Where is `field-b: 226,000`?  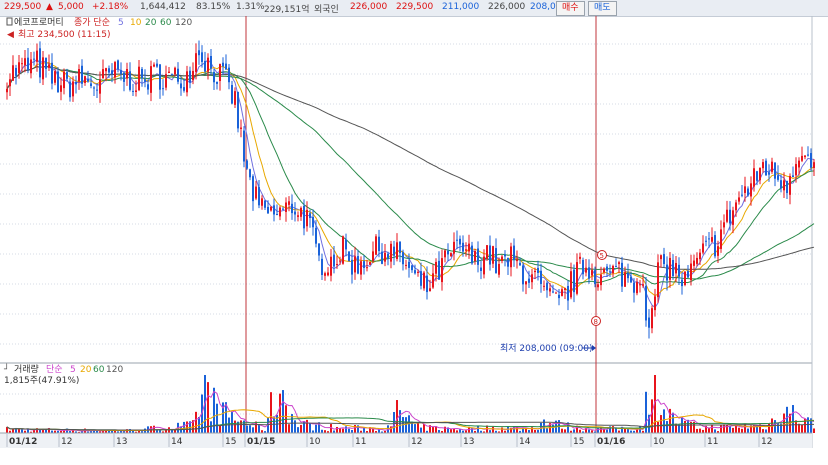
field-b: 226,000 is located at coordinates (369, 7).